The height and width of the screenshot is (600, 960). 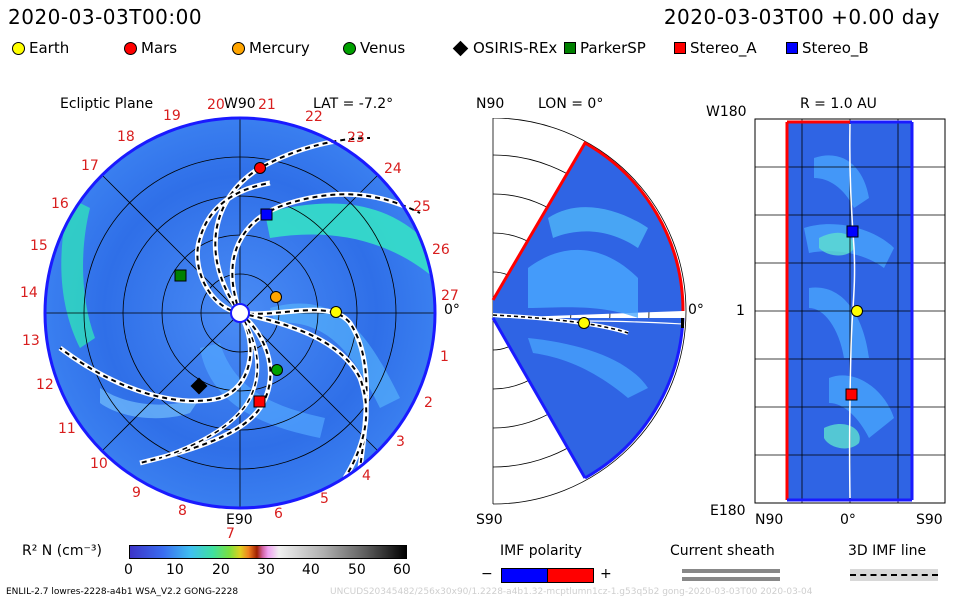 What do you see at coordinates (801, 17) in the screenshot?
I see `datetime-right: 2020-03-03T00 +0.00 day` at bounding box center [801, 17].